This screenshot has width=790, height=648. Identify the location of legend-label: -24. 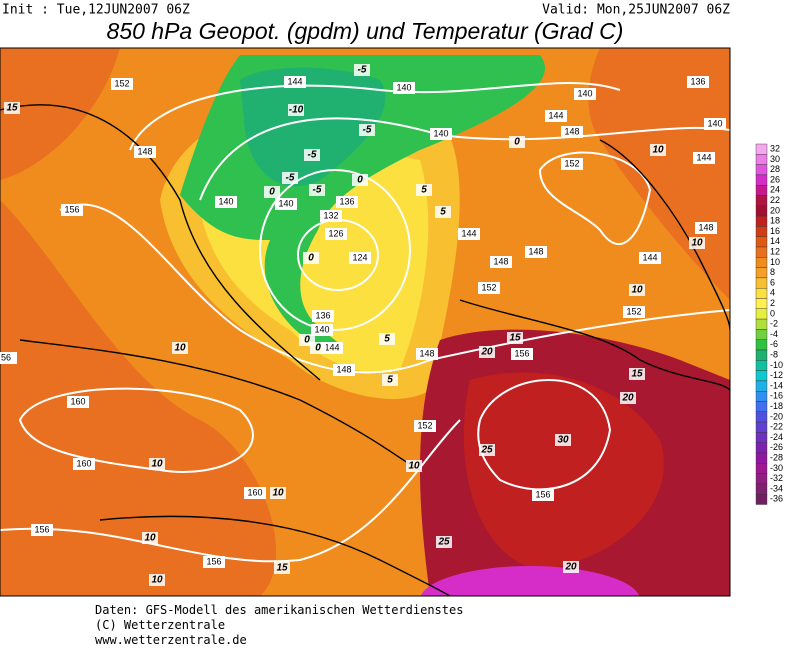
(776, 437).